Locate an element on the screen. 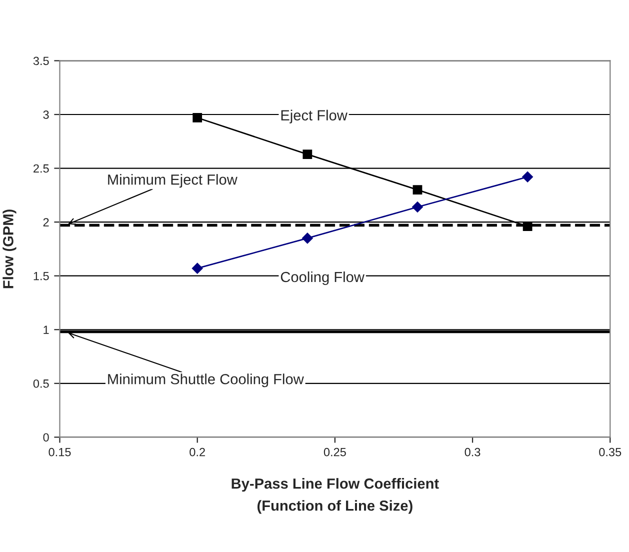 The width and height of the screenshot is (629, 552). y-tick-label: 2.5 is located at coordinates (41, 168).